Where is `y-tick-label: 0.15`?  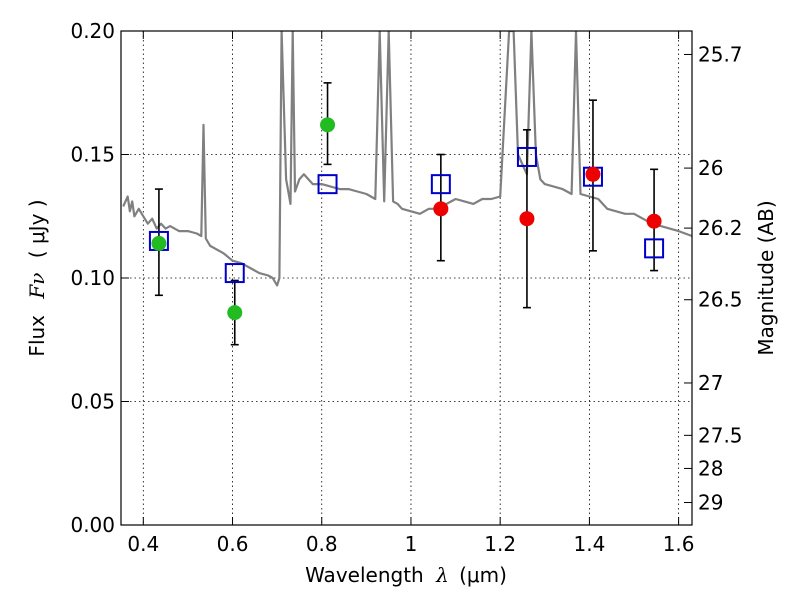
y-tick-label: 0.15 is located at coordinates (92, 155).